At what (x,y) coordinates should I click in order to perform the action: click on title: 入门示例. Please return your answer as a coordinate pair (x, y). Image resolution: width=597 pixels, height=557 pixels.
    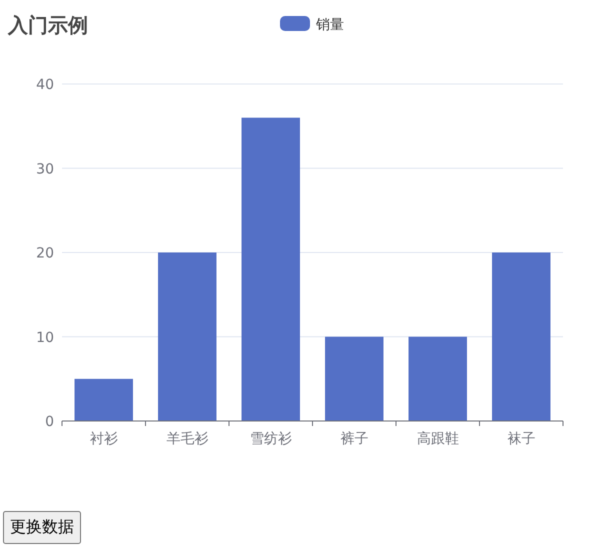
    Looking at the image, I should click on (48, 25).